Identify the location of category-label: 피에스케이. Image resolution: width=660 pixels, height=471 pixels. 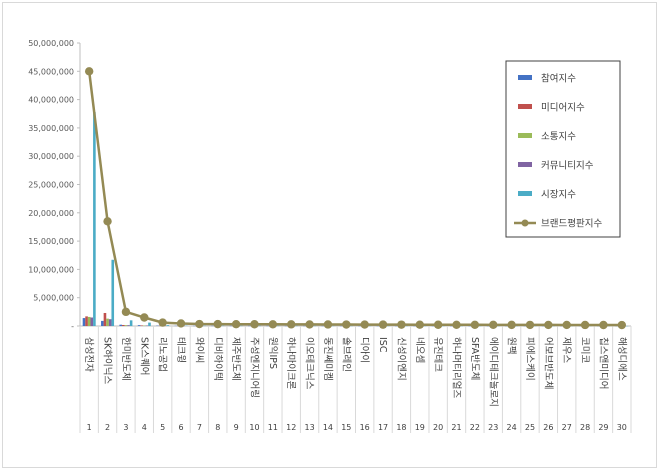
(529, 359).